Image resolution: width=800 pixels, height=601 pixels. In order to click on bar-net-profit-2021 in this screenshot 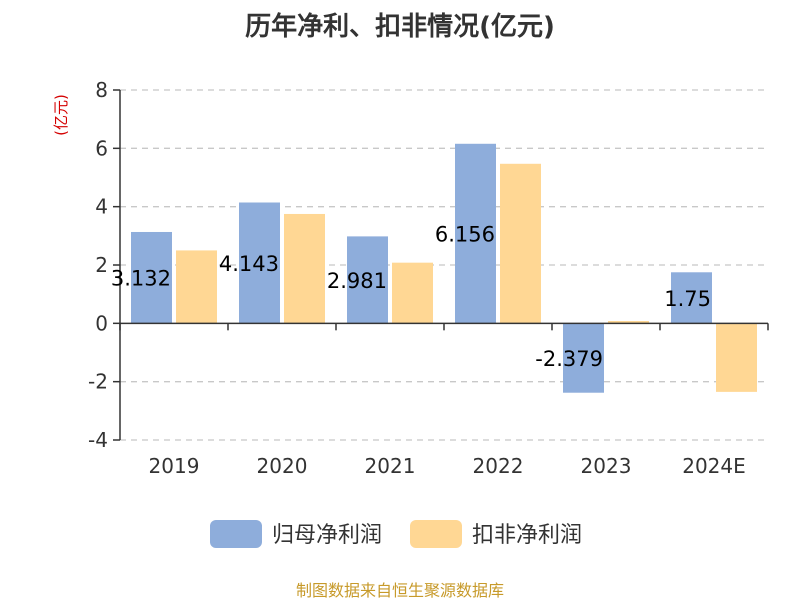, I will do `click(367, 280)`.